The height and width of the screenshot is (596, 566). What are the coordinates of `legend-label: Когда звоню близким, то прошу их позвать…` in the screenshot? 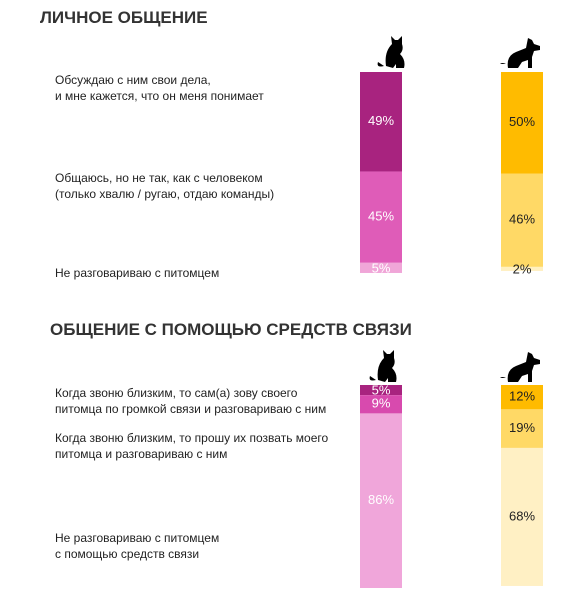 It's located at (192, 446).